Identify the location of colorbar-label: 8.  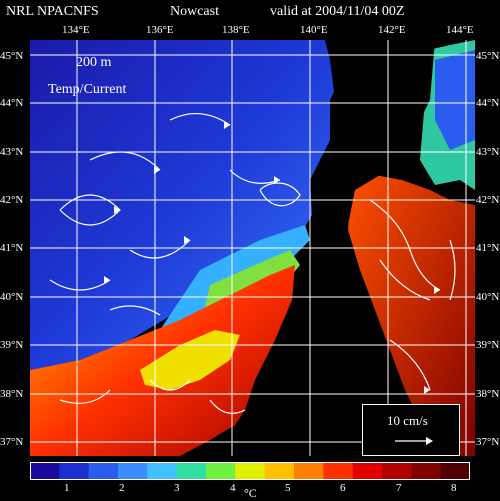
(454, 488).